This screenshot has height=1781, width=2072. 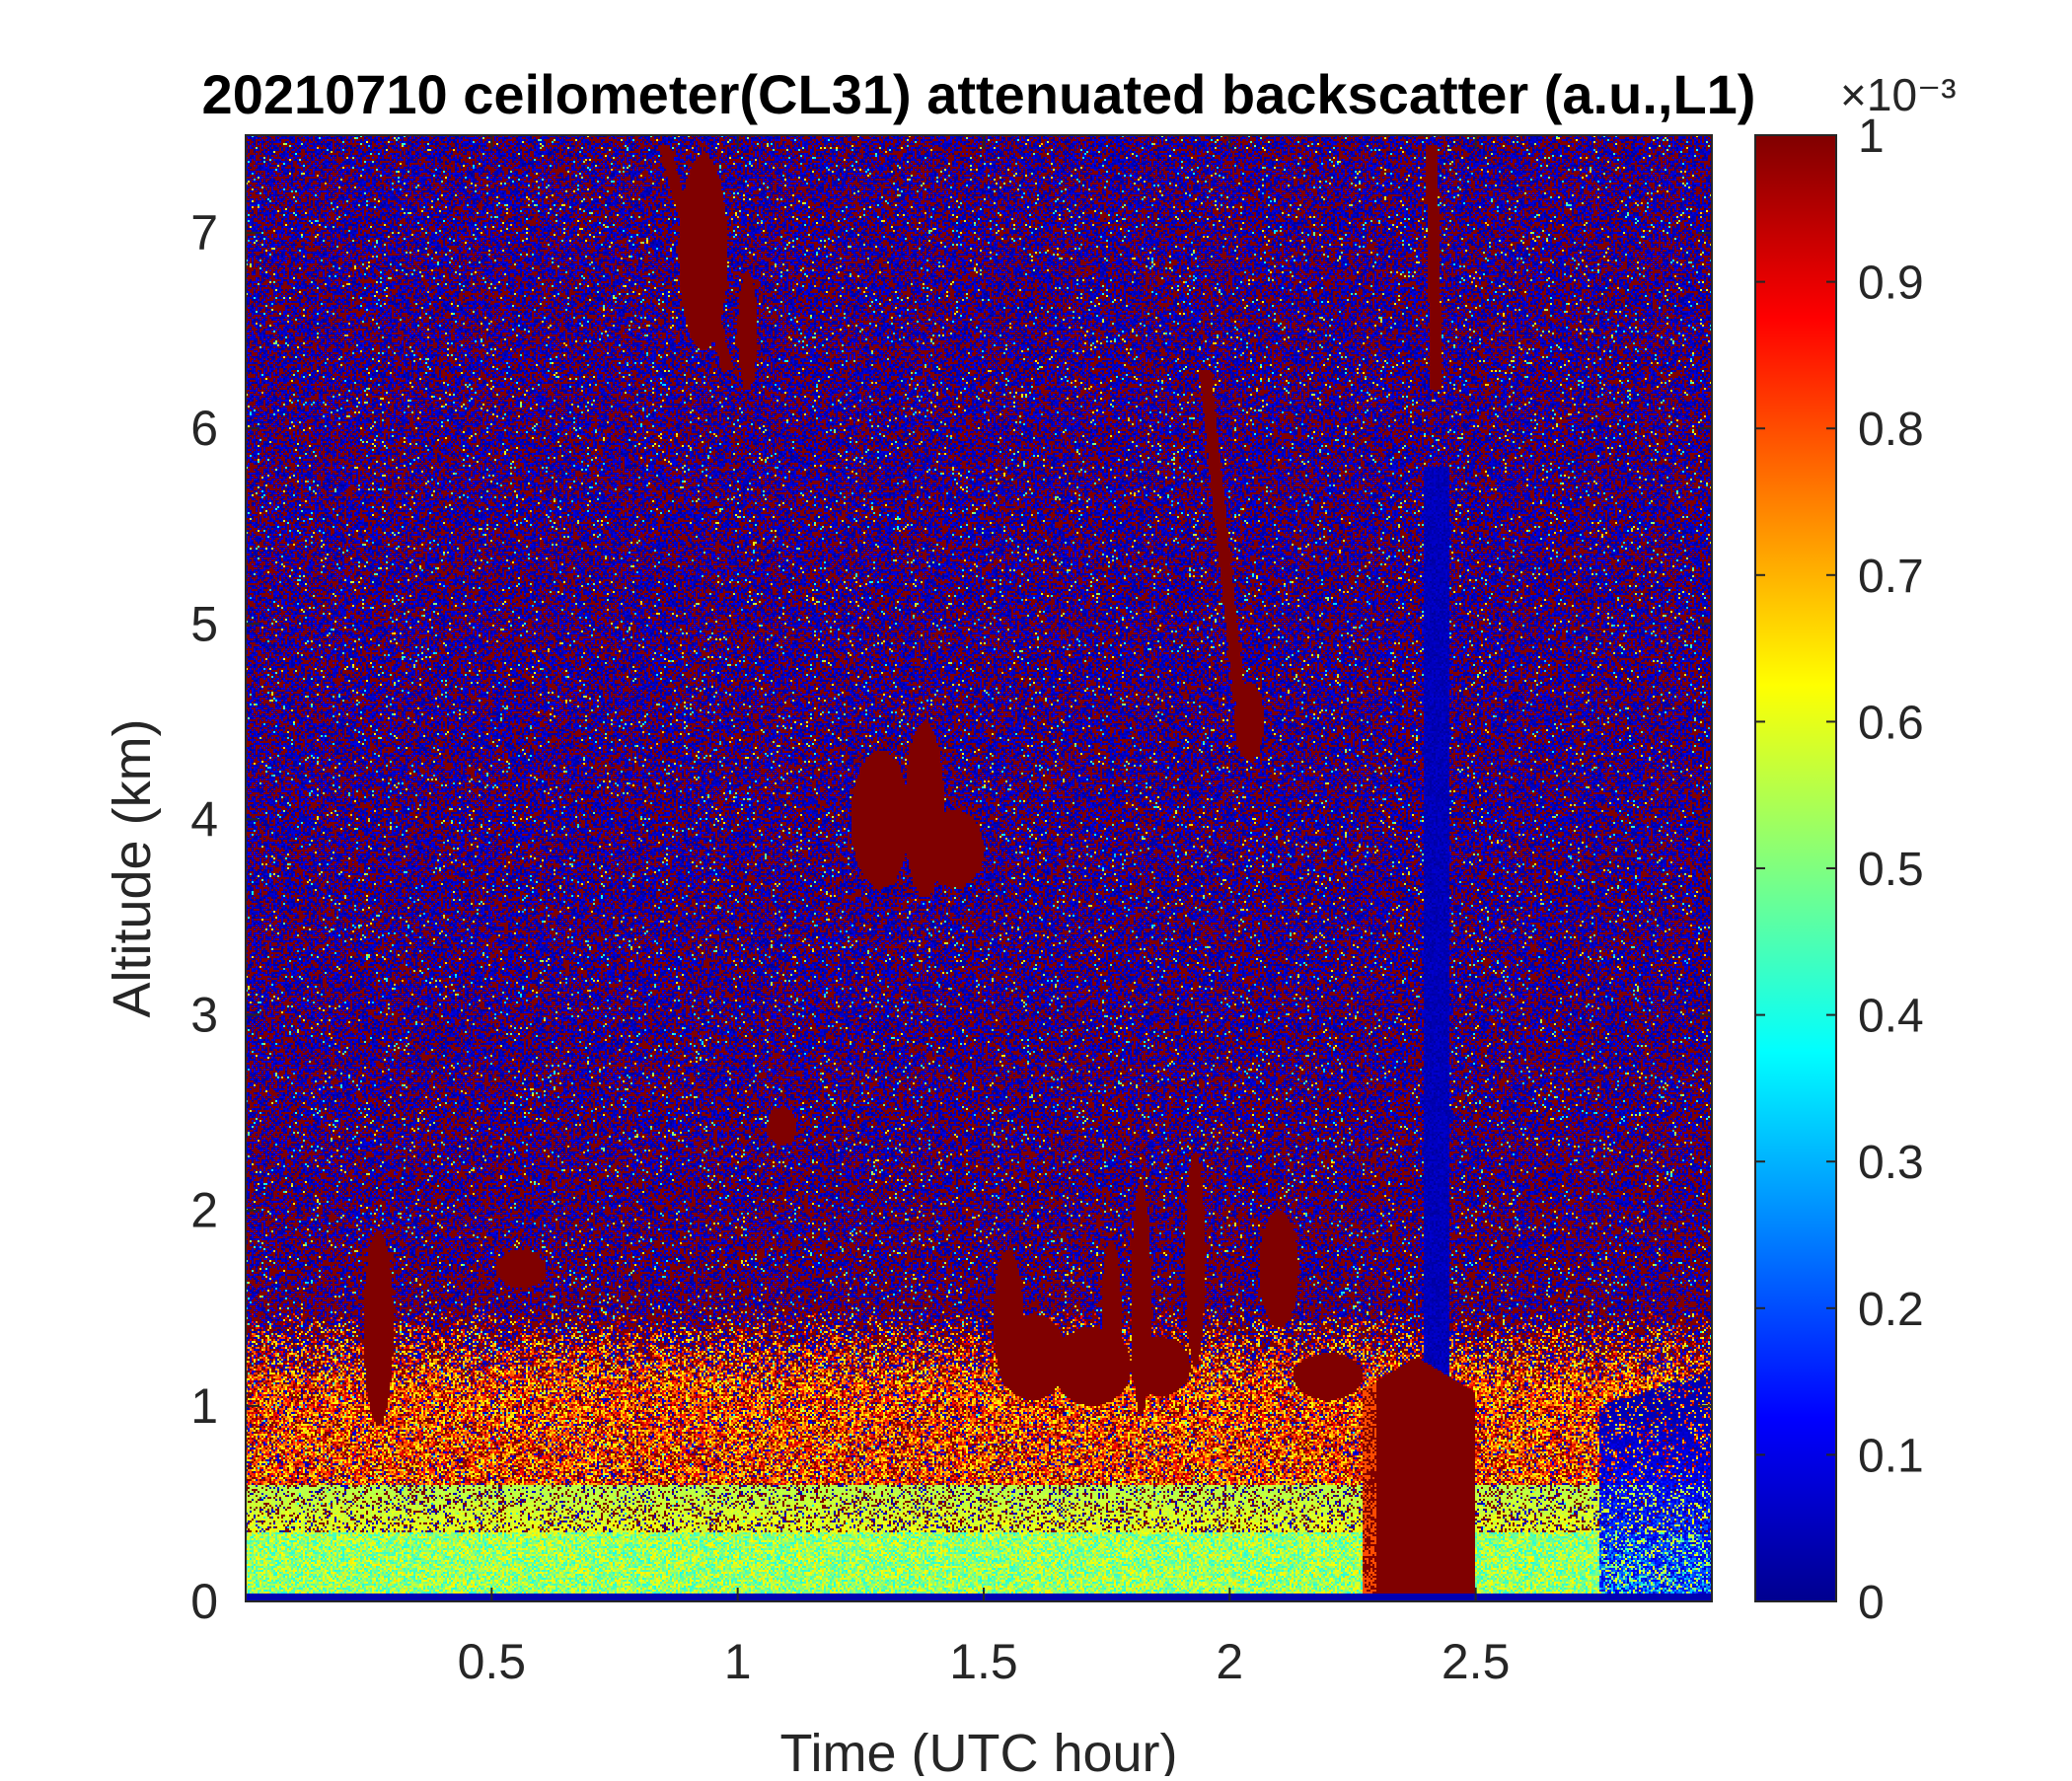 What do you see at coordinates (1872, 137) in the screenshot?
I see `colorbar-tick-label: 1` at bounding box center [1872, 137].